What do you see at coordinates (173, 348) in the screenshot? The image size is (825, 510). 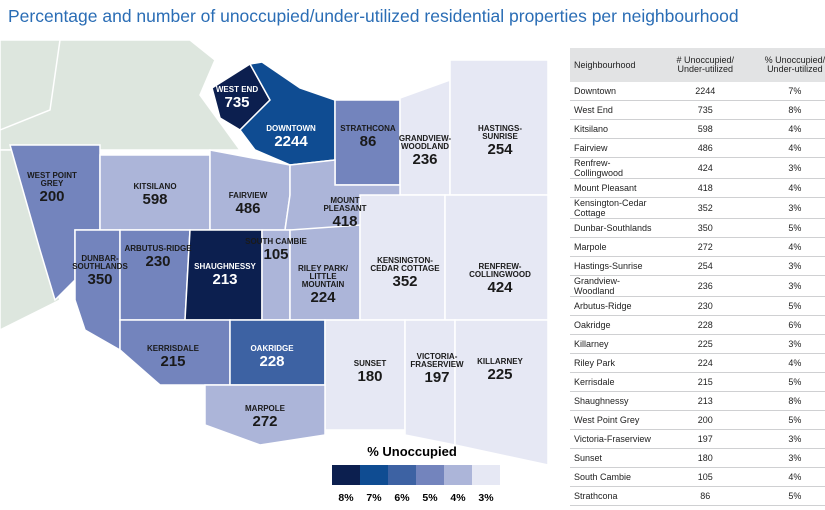 I see `region-name: KERRISDALE` at bounding box center [173, 348].